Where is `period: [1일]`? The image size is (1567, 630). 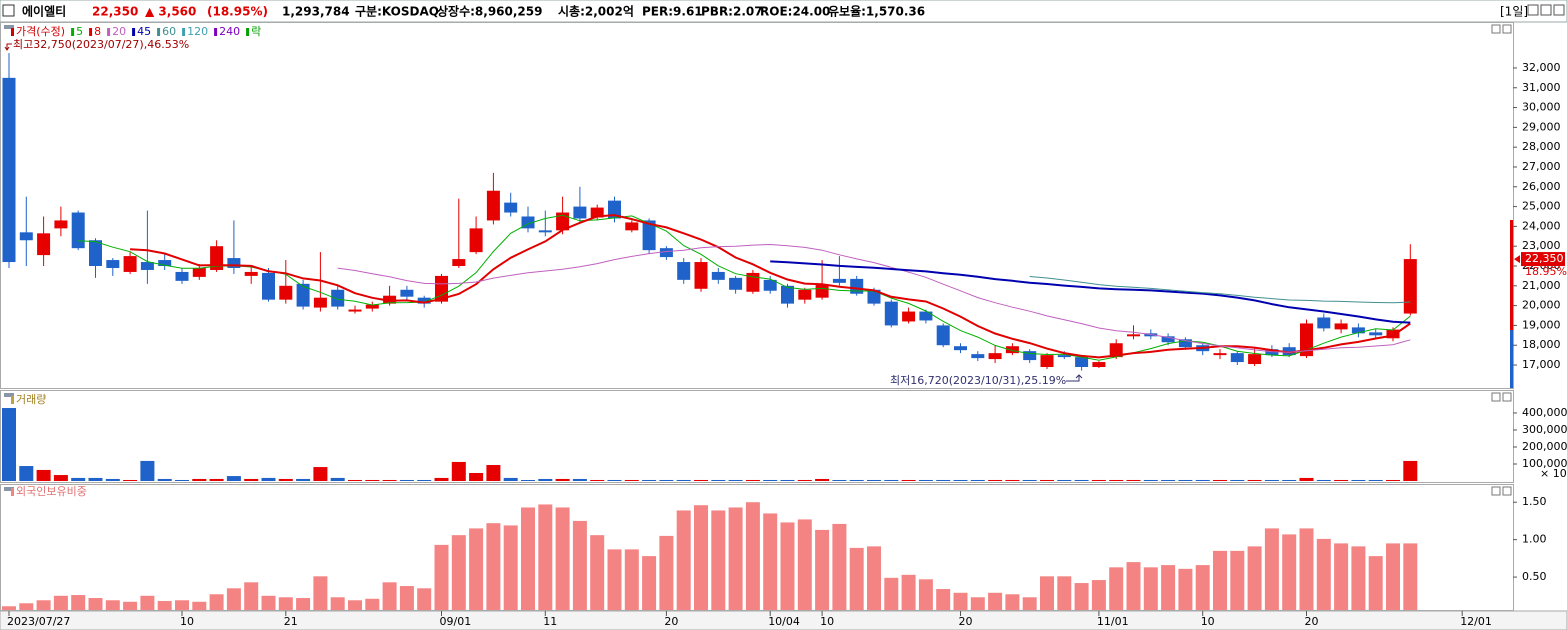 period: [1일] is located at coordinates (1514, 12).